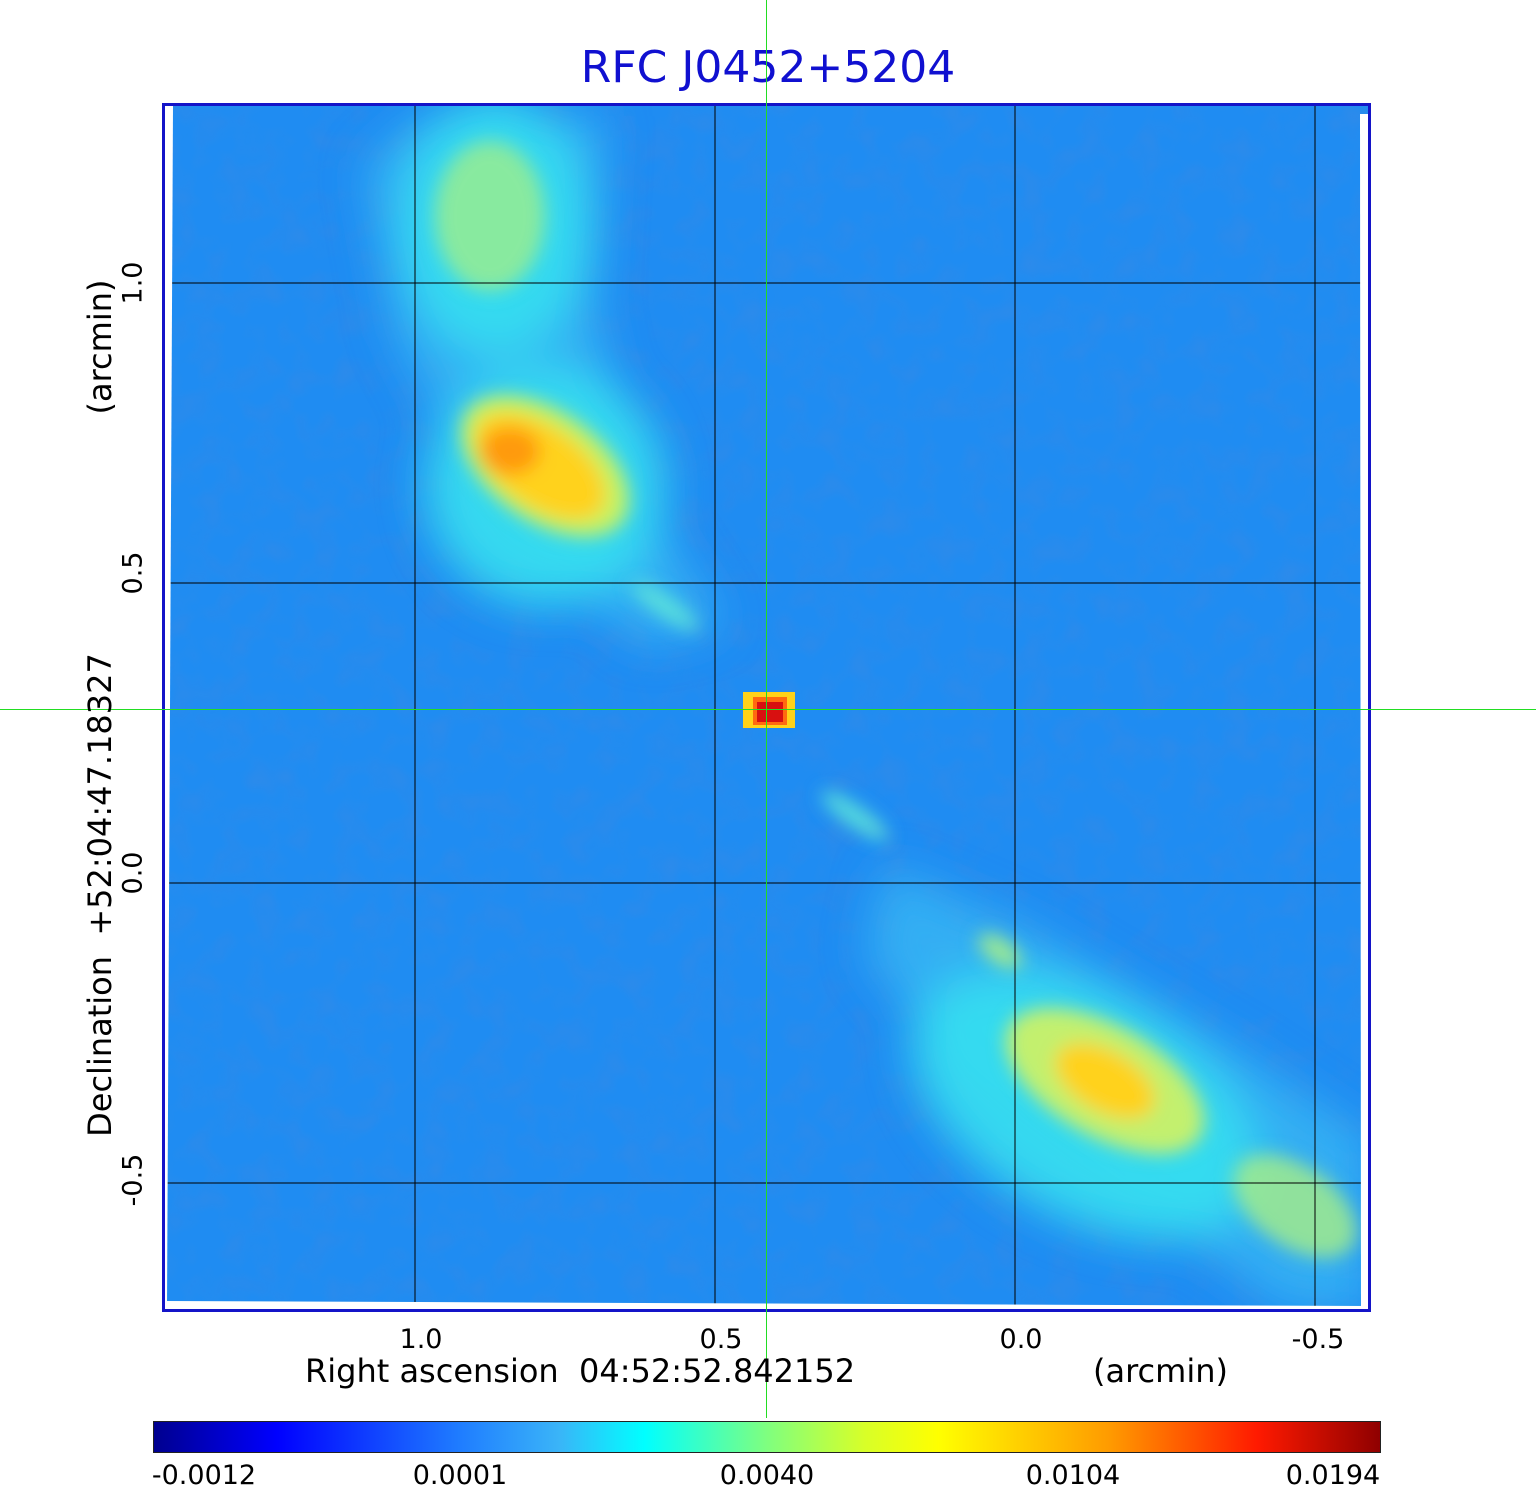 The image size is (1536, 1511). I want to click on y-axis-unit: (arcmin), so click(100, 347).